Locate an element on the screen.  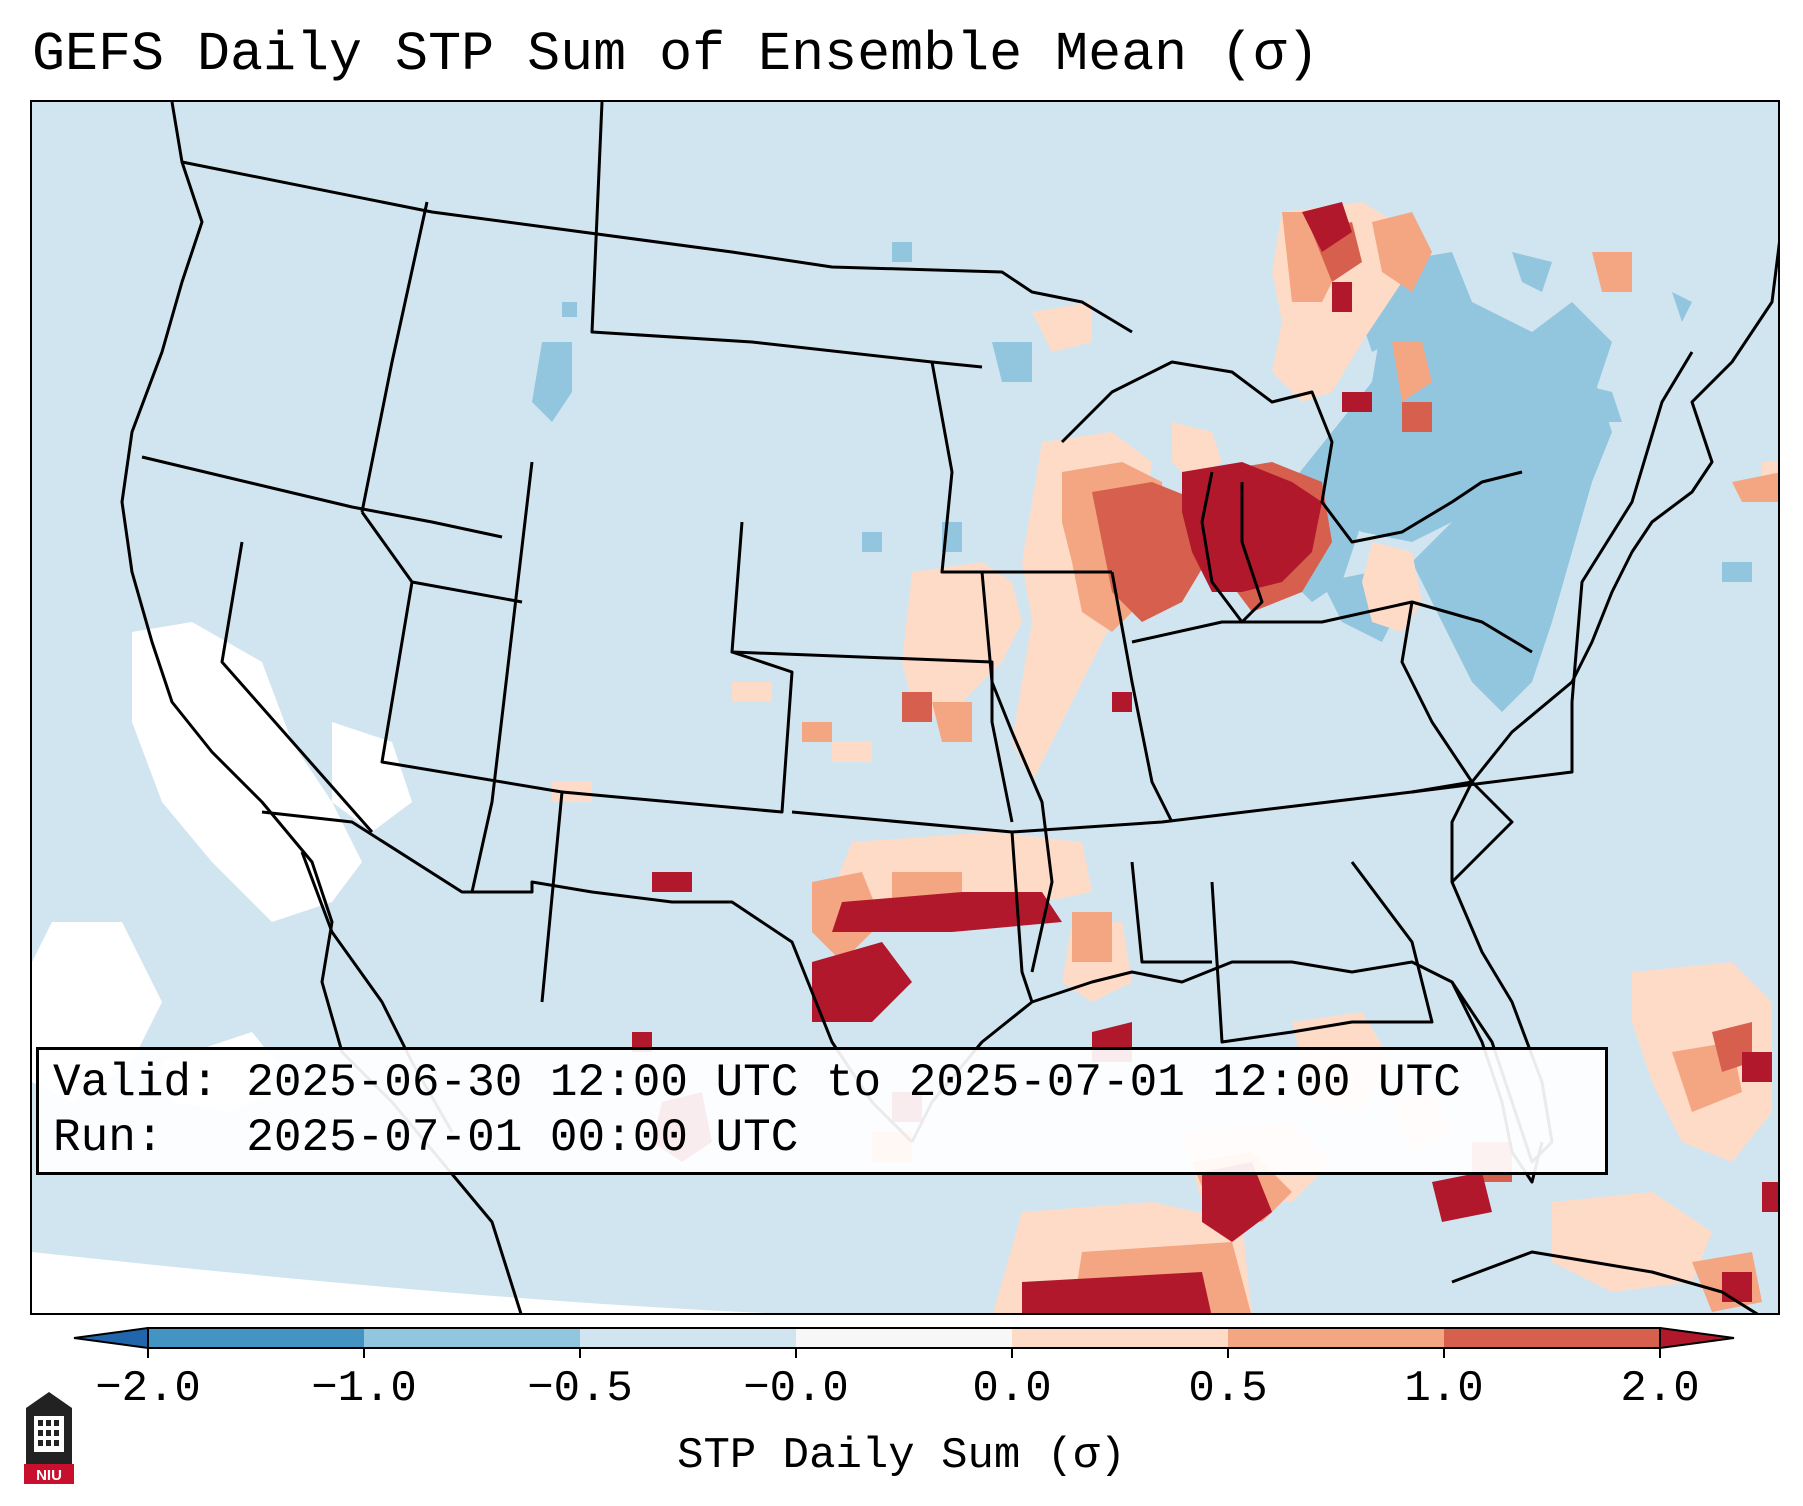
colorbar-label: STP Daily Sum (σ) is located at coordinates (901, 1456).